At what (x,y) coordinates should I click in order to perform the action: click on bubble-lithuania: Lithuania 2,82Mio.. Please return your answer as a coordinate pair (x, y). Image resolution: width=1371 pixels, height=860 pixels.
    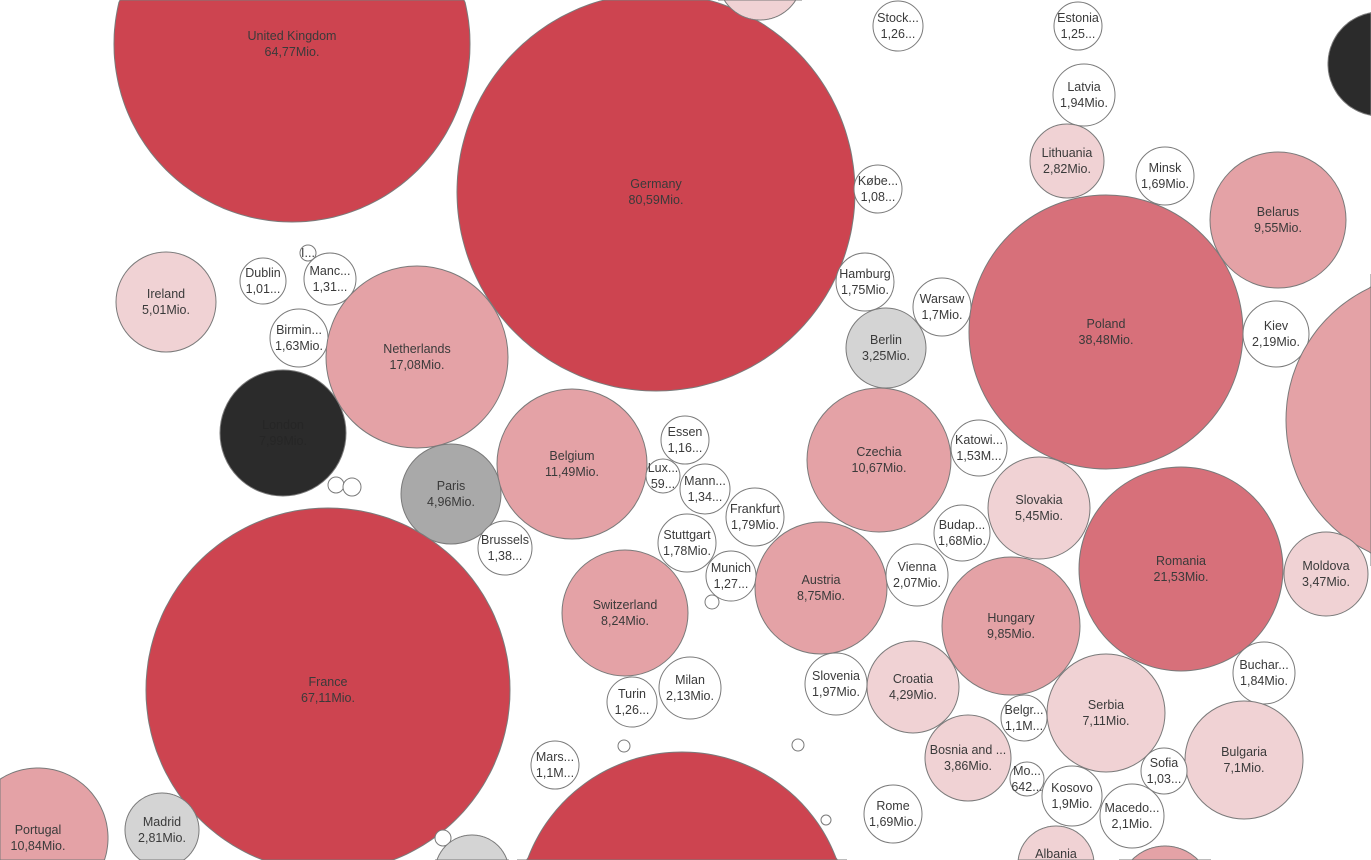
    Looking at the image, I should click on (1067, 161).